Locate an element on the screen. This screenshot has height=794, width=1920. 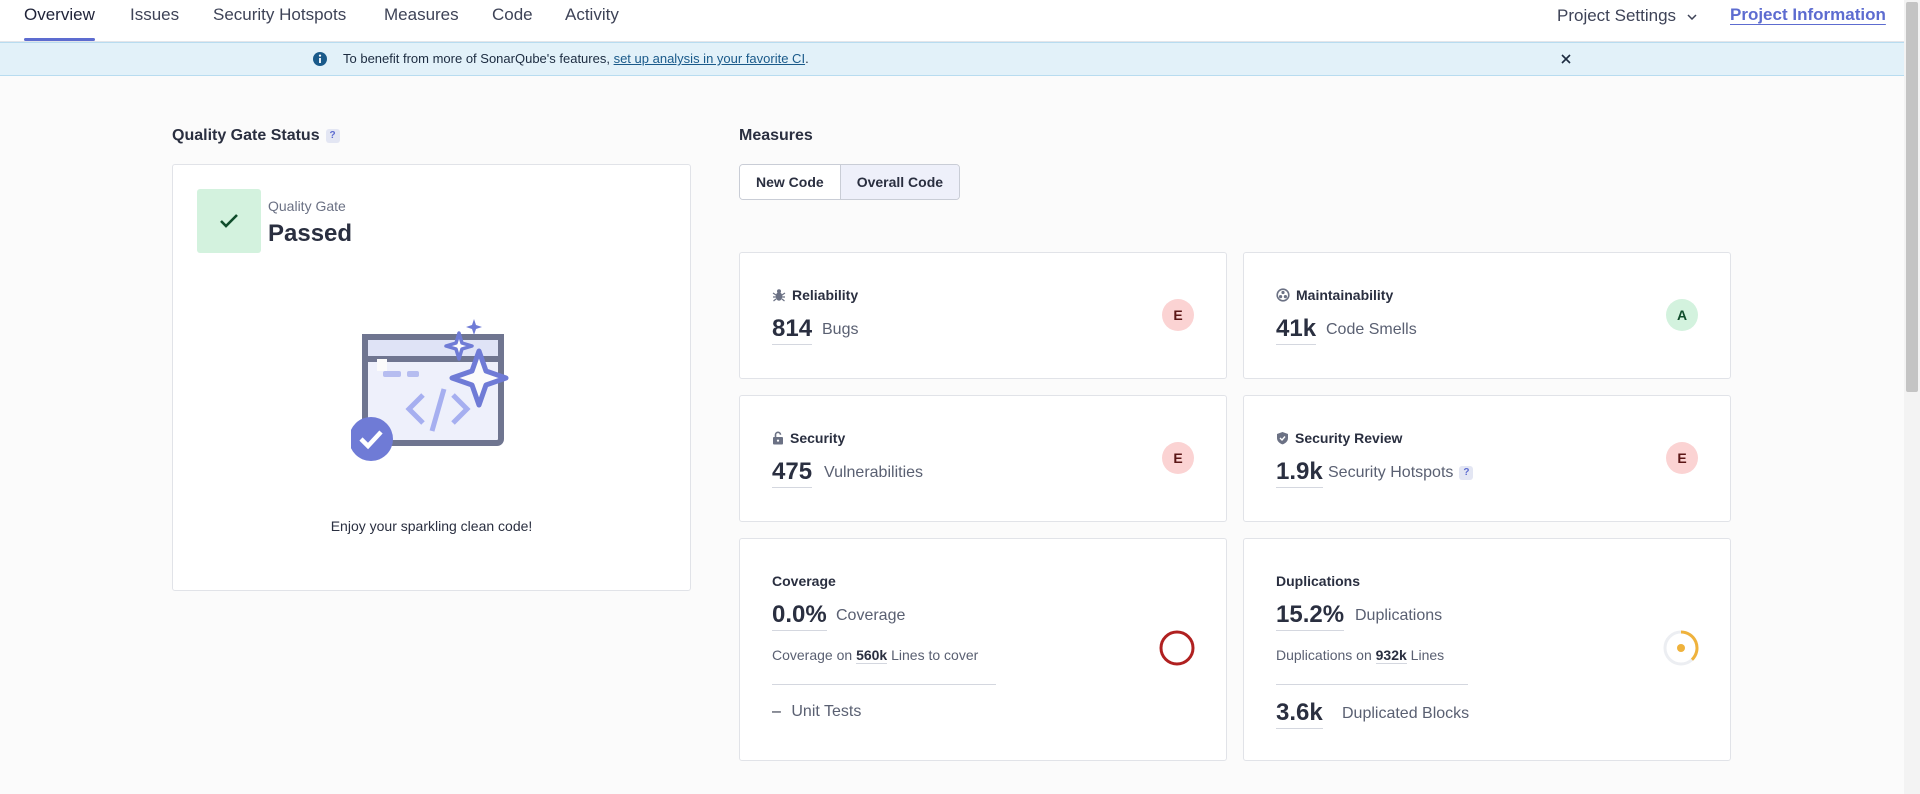
lines-to-cover-prefix: Coverage on is located at coordinates (812, 655).